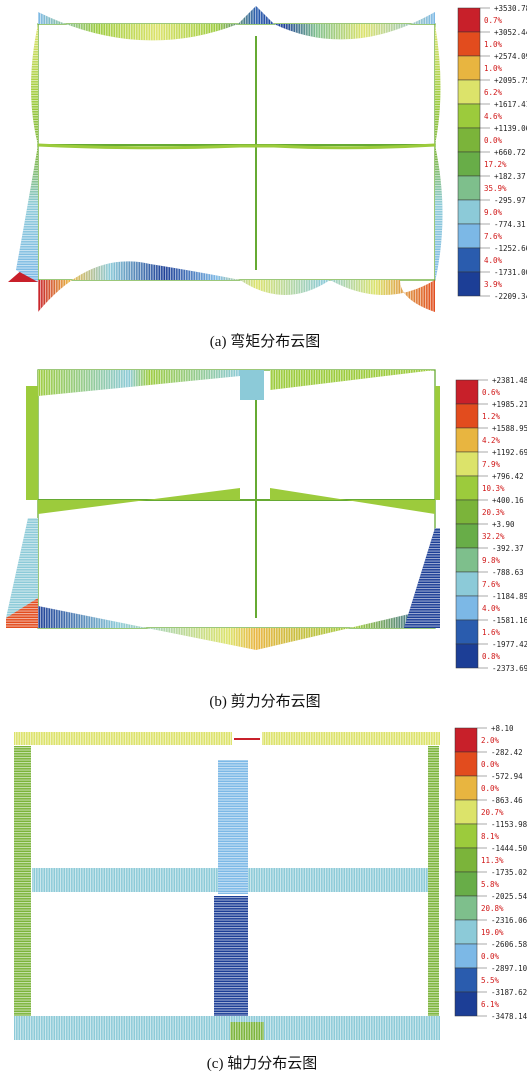 This screenshot has height=1085, width=527. Describe the element at coordinates (493, 44) in the screenshot. I see `legend-percent: 1.0%` at that location.